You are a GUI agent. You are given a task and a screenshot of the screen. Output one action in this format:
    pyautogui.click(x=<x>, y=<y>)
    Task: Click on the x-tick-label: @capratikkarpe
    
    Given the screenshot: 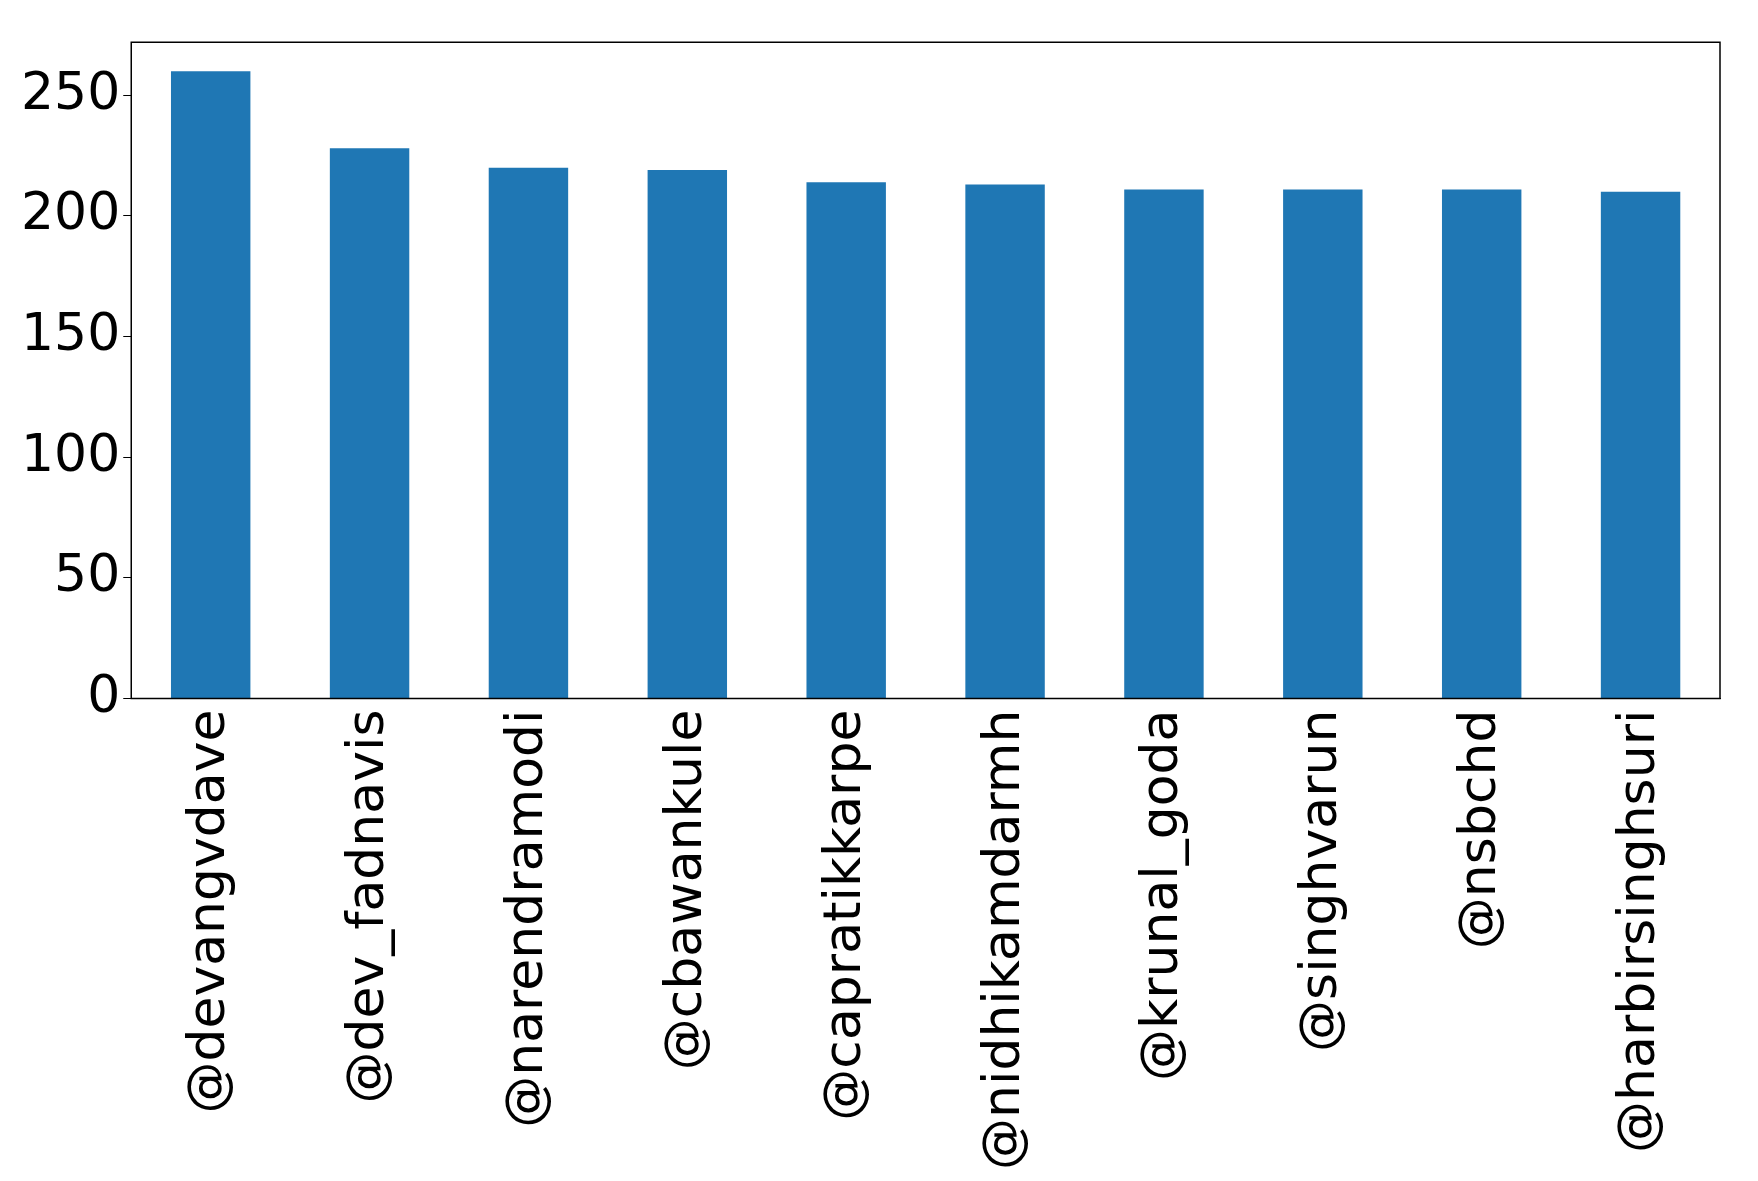 What is the action you would take?
    pyautogui.click(x=841, y=915)
    